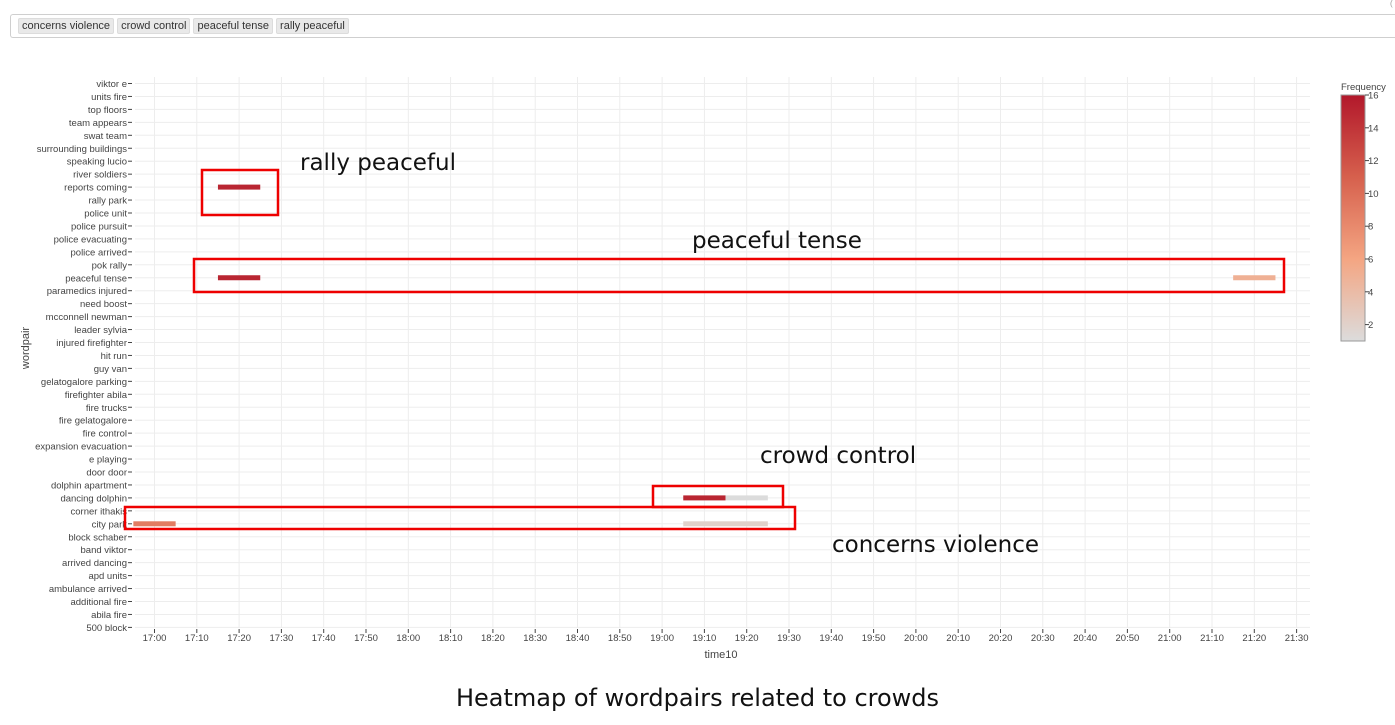 This screenshot has height=725, width=1395. I want to click on y-tick-label: river soldiers, so click(100, 175).